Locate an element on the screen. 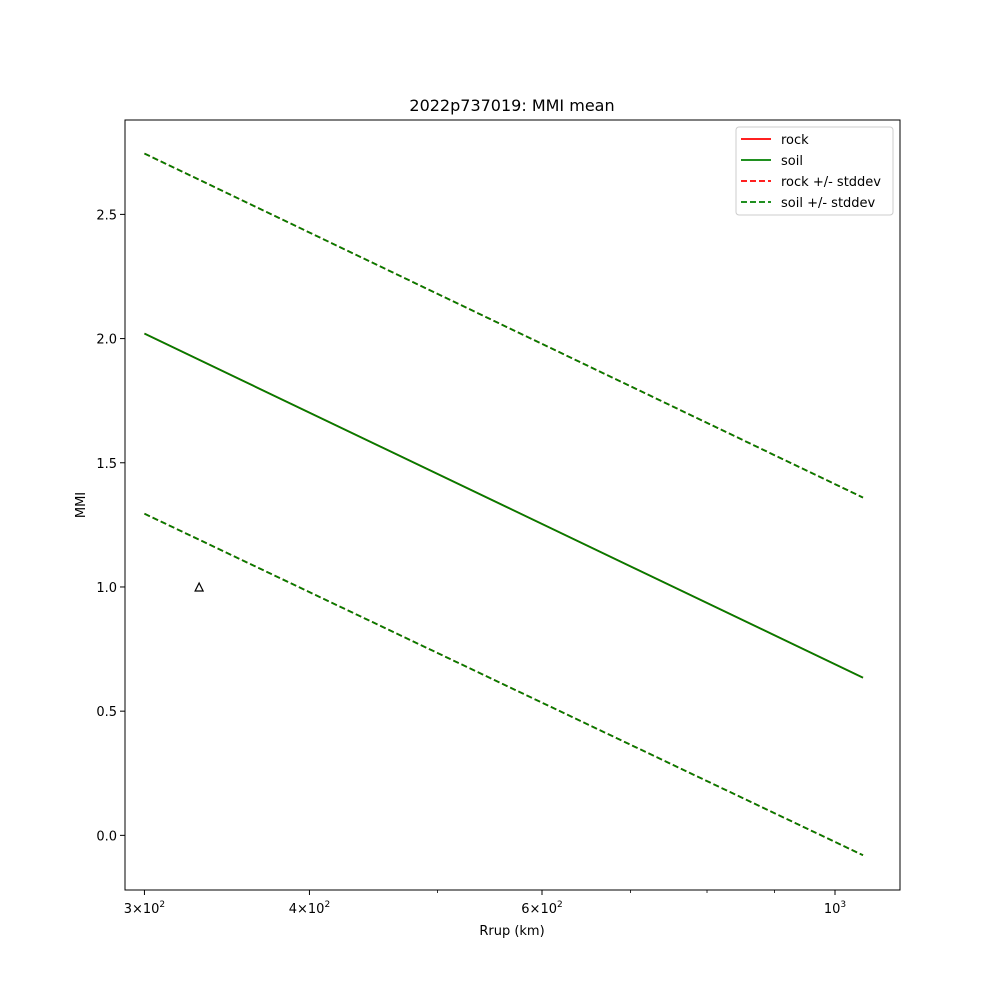  legend: rock soil rock +/- stddev soil +/- stddev is located at coordinates (814, 171).